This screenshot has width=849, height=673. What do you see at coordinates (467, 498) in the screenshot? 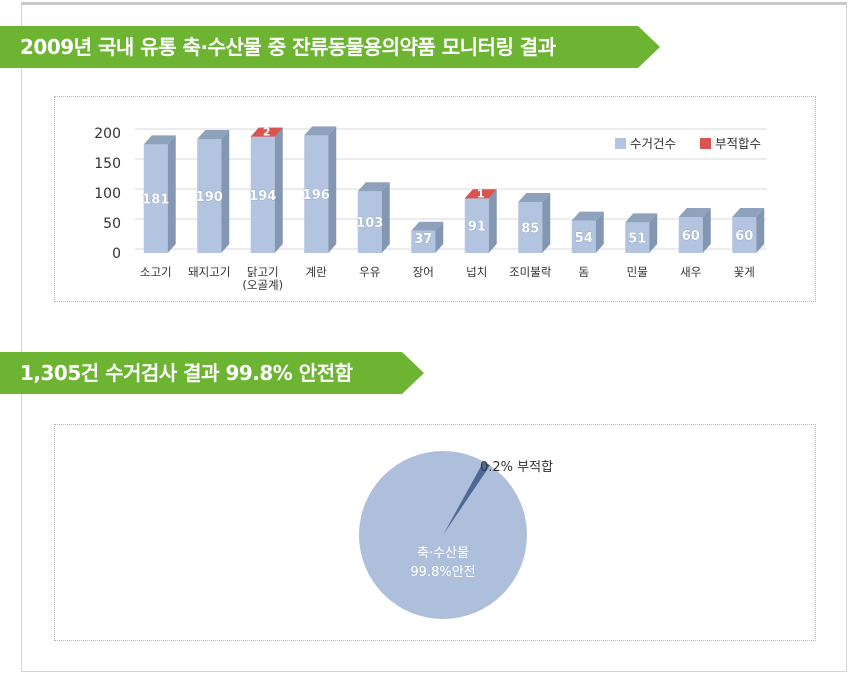
I see `pie-slice-fail` at bounding box center [467, 498].